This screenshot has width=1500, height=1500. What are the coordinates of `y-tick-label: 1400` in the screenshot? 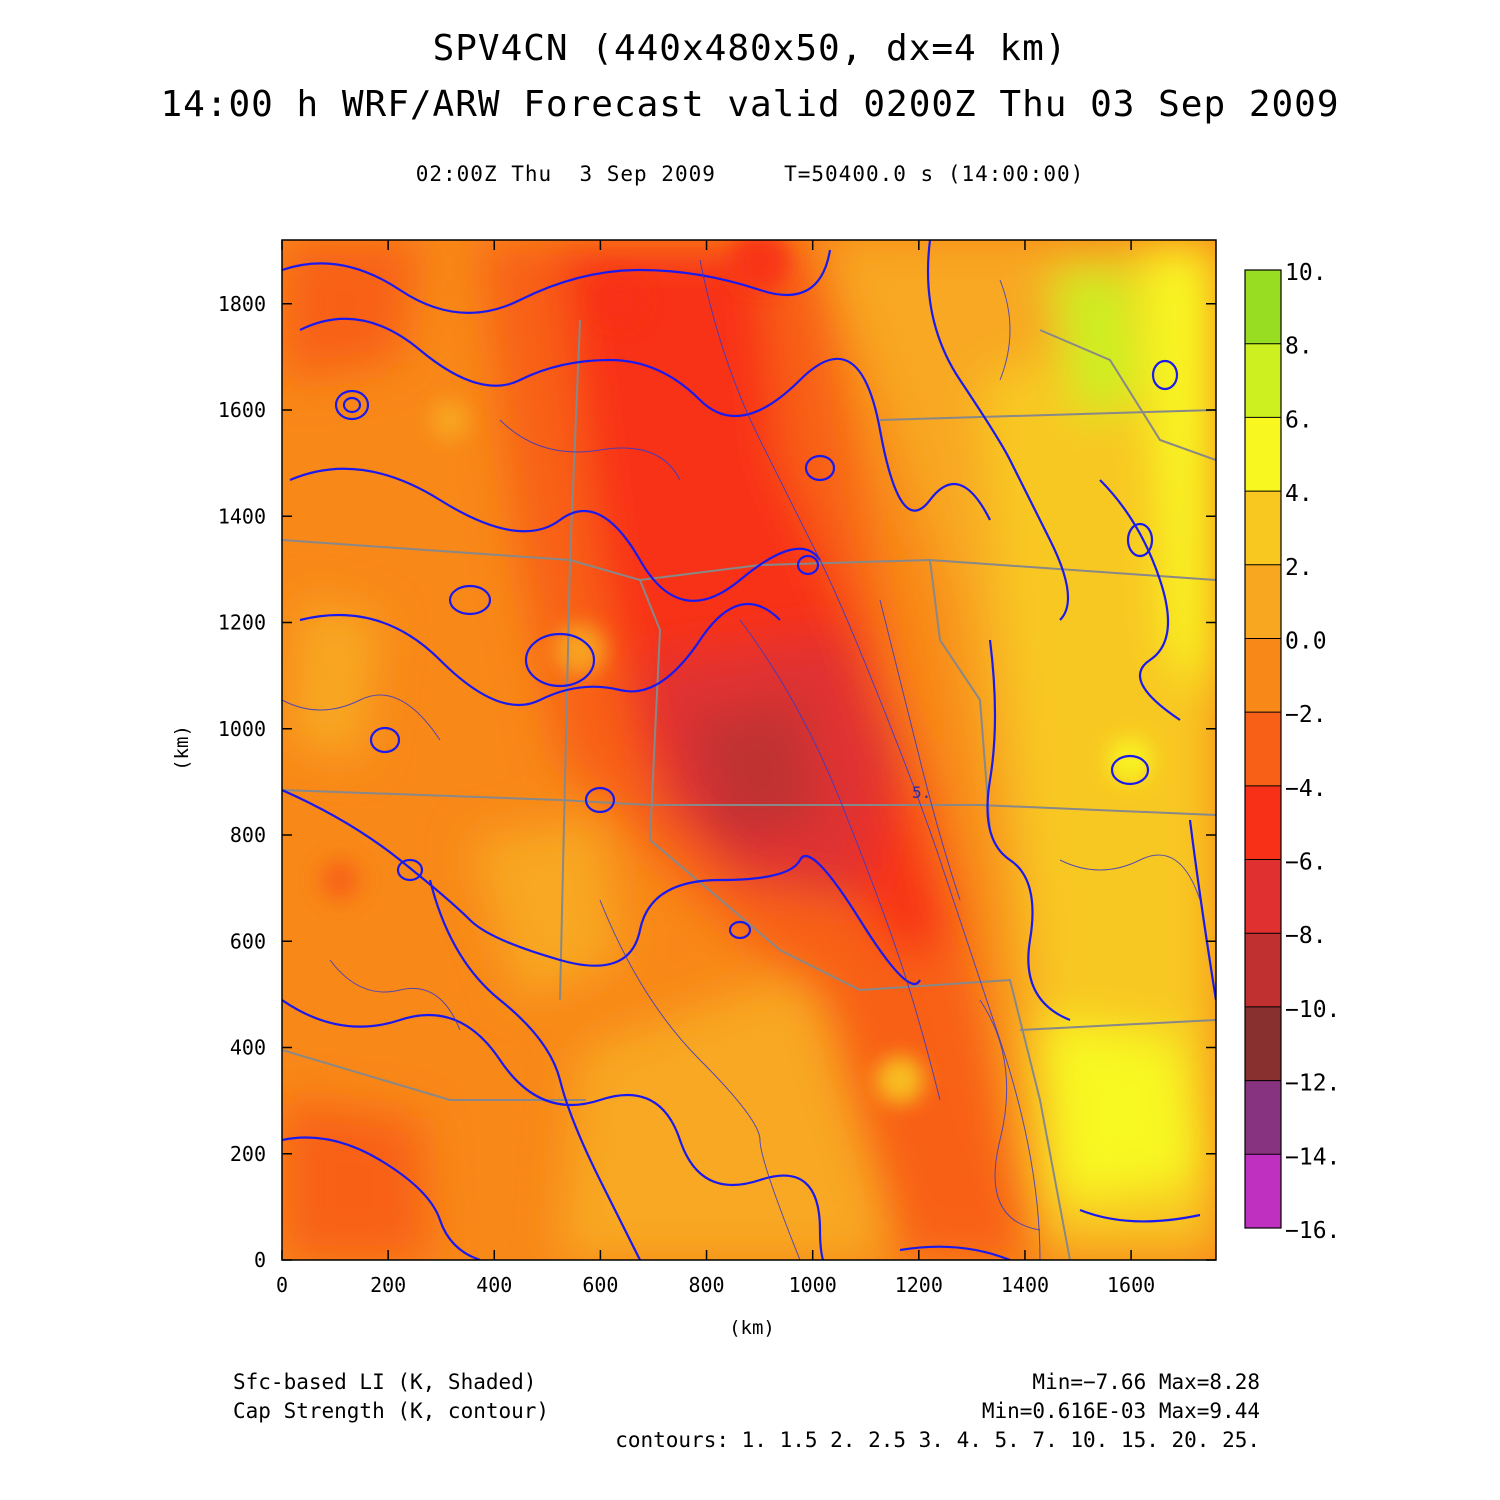 It's located at (242, 516).